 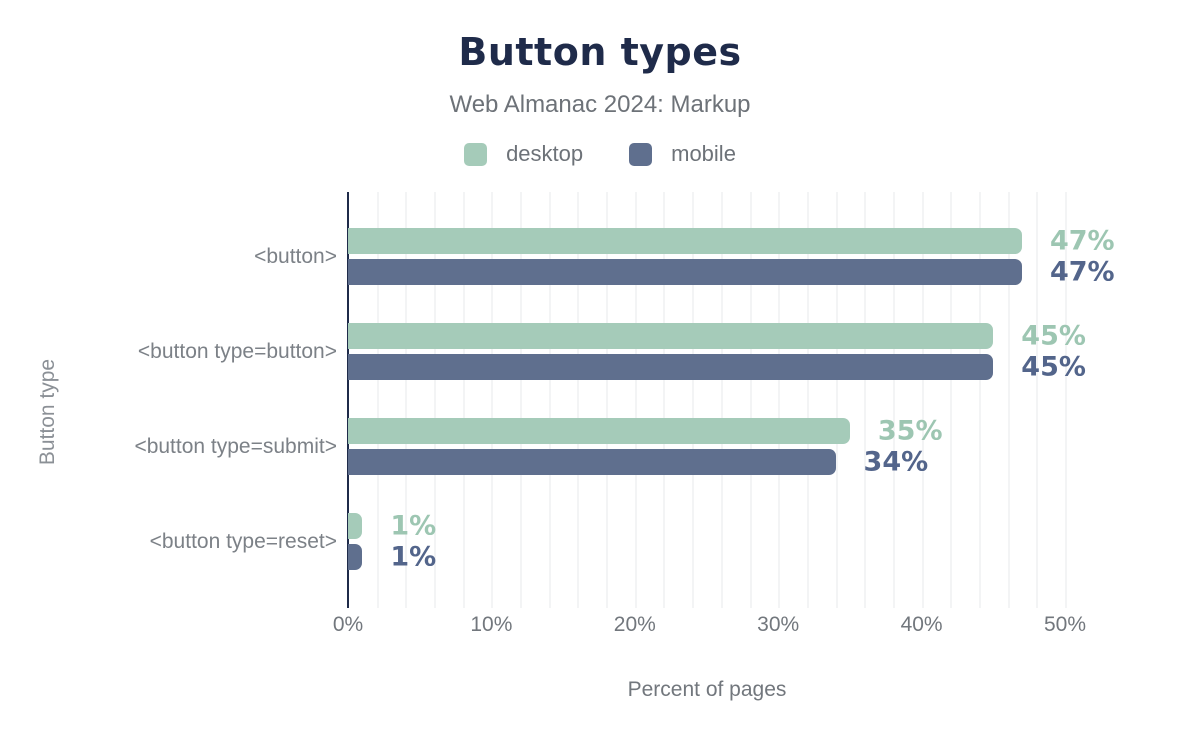 What do you see at coordinates (707, 689) in the screenshot?
I see `x-axis-title: Percent of pages` at bounding box center [707, 689].